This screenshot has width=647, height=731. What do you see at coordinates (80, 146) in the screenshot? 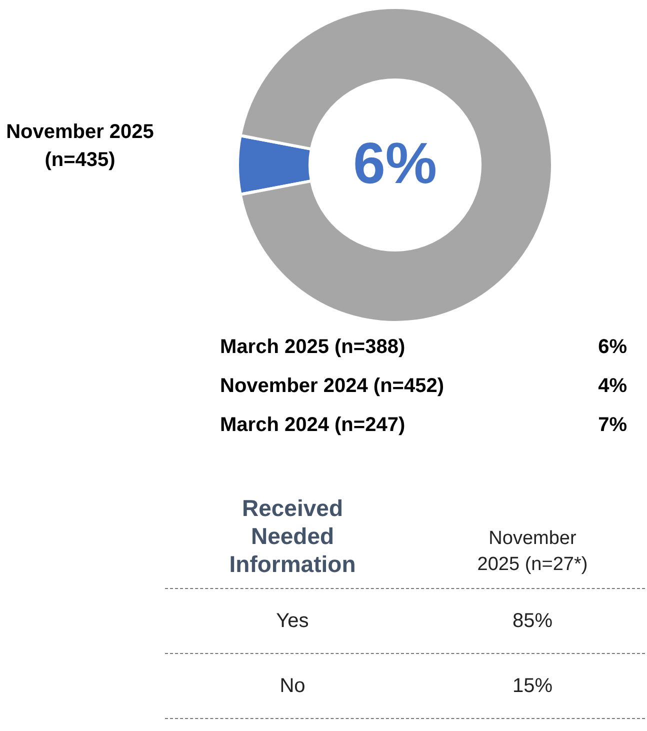
I see `text: November 2025 (n=435)` at bounding box center [80, 146].